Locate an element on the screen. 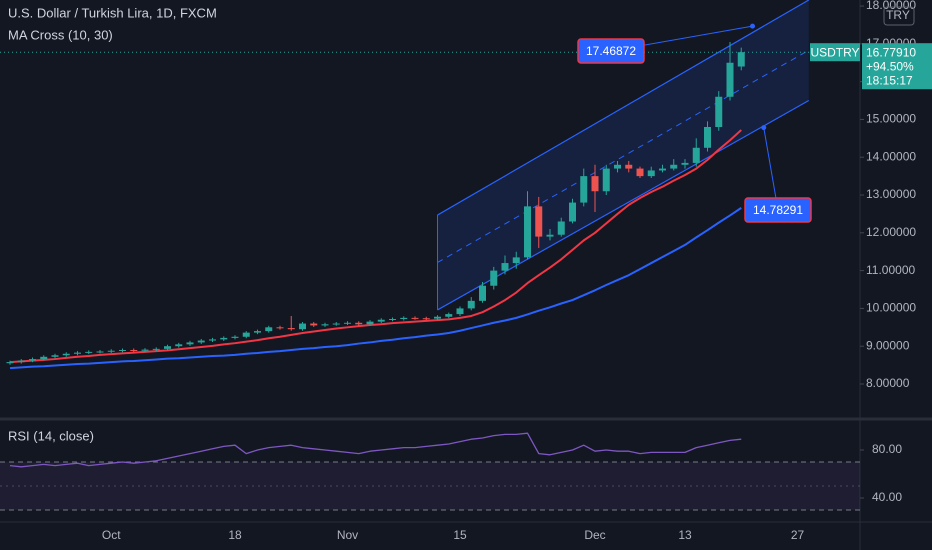  callout-label: 14.78291 is located at coordinates (778, 210).